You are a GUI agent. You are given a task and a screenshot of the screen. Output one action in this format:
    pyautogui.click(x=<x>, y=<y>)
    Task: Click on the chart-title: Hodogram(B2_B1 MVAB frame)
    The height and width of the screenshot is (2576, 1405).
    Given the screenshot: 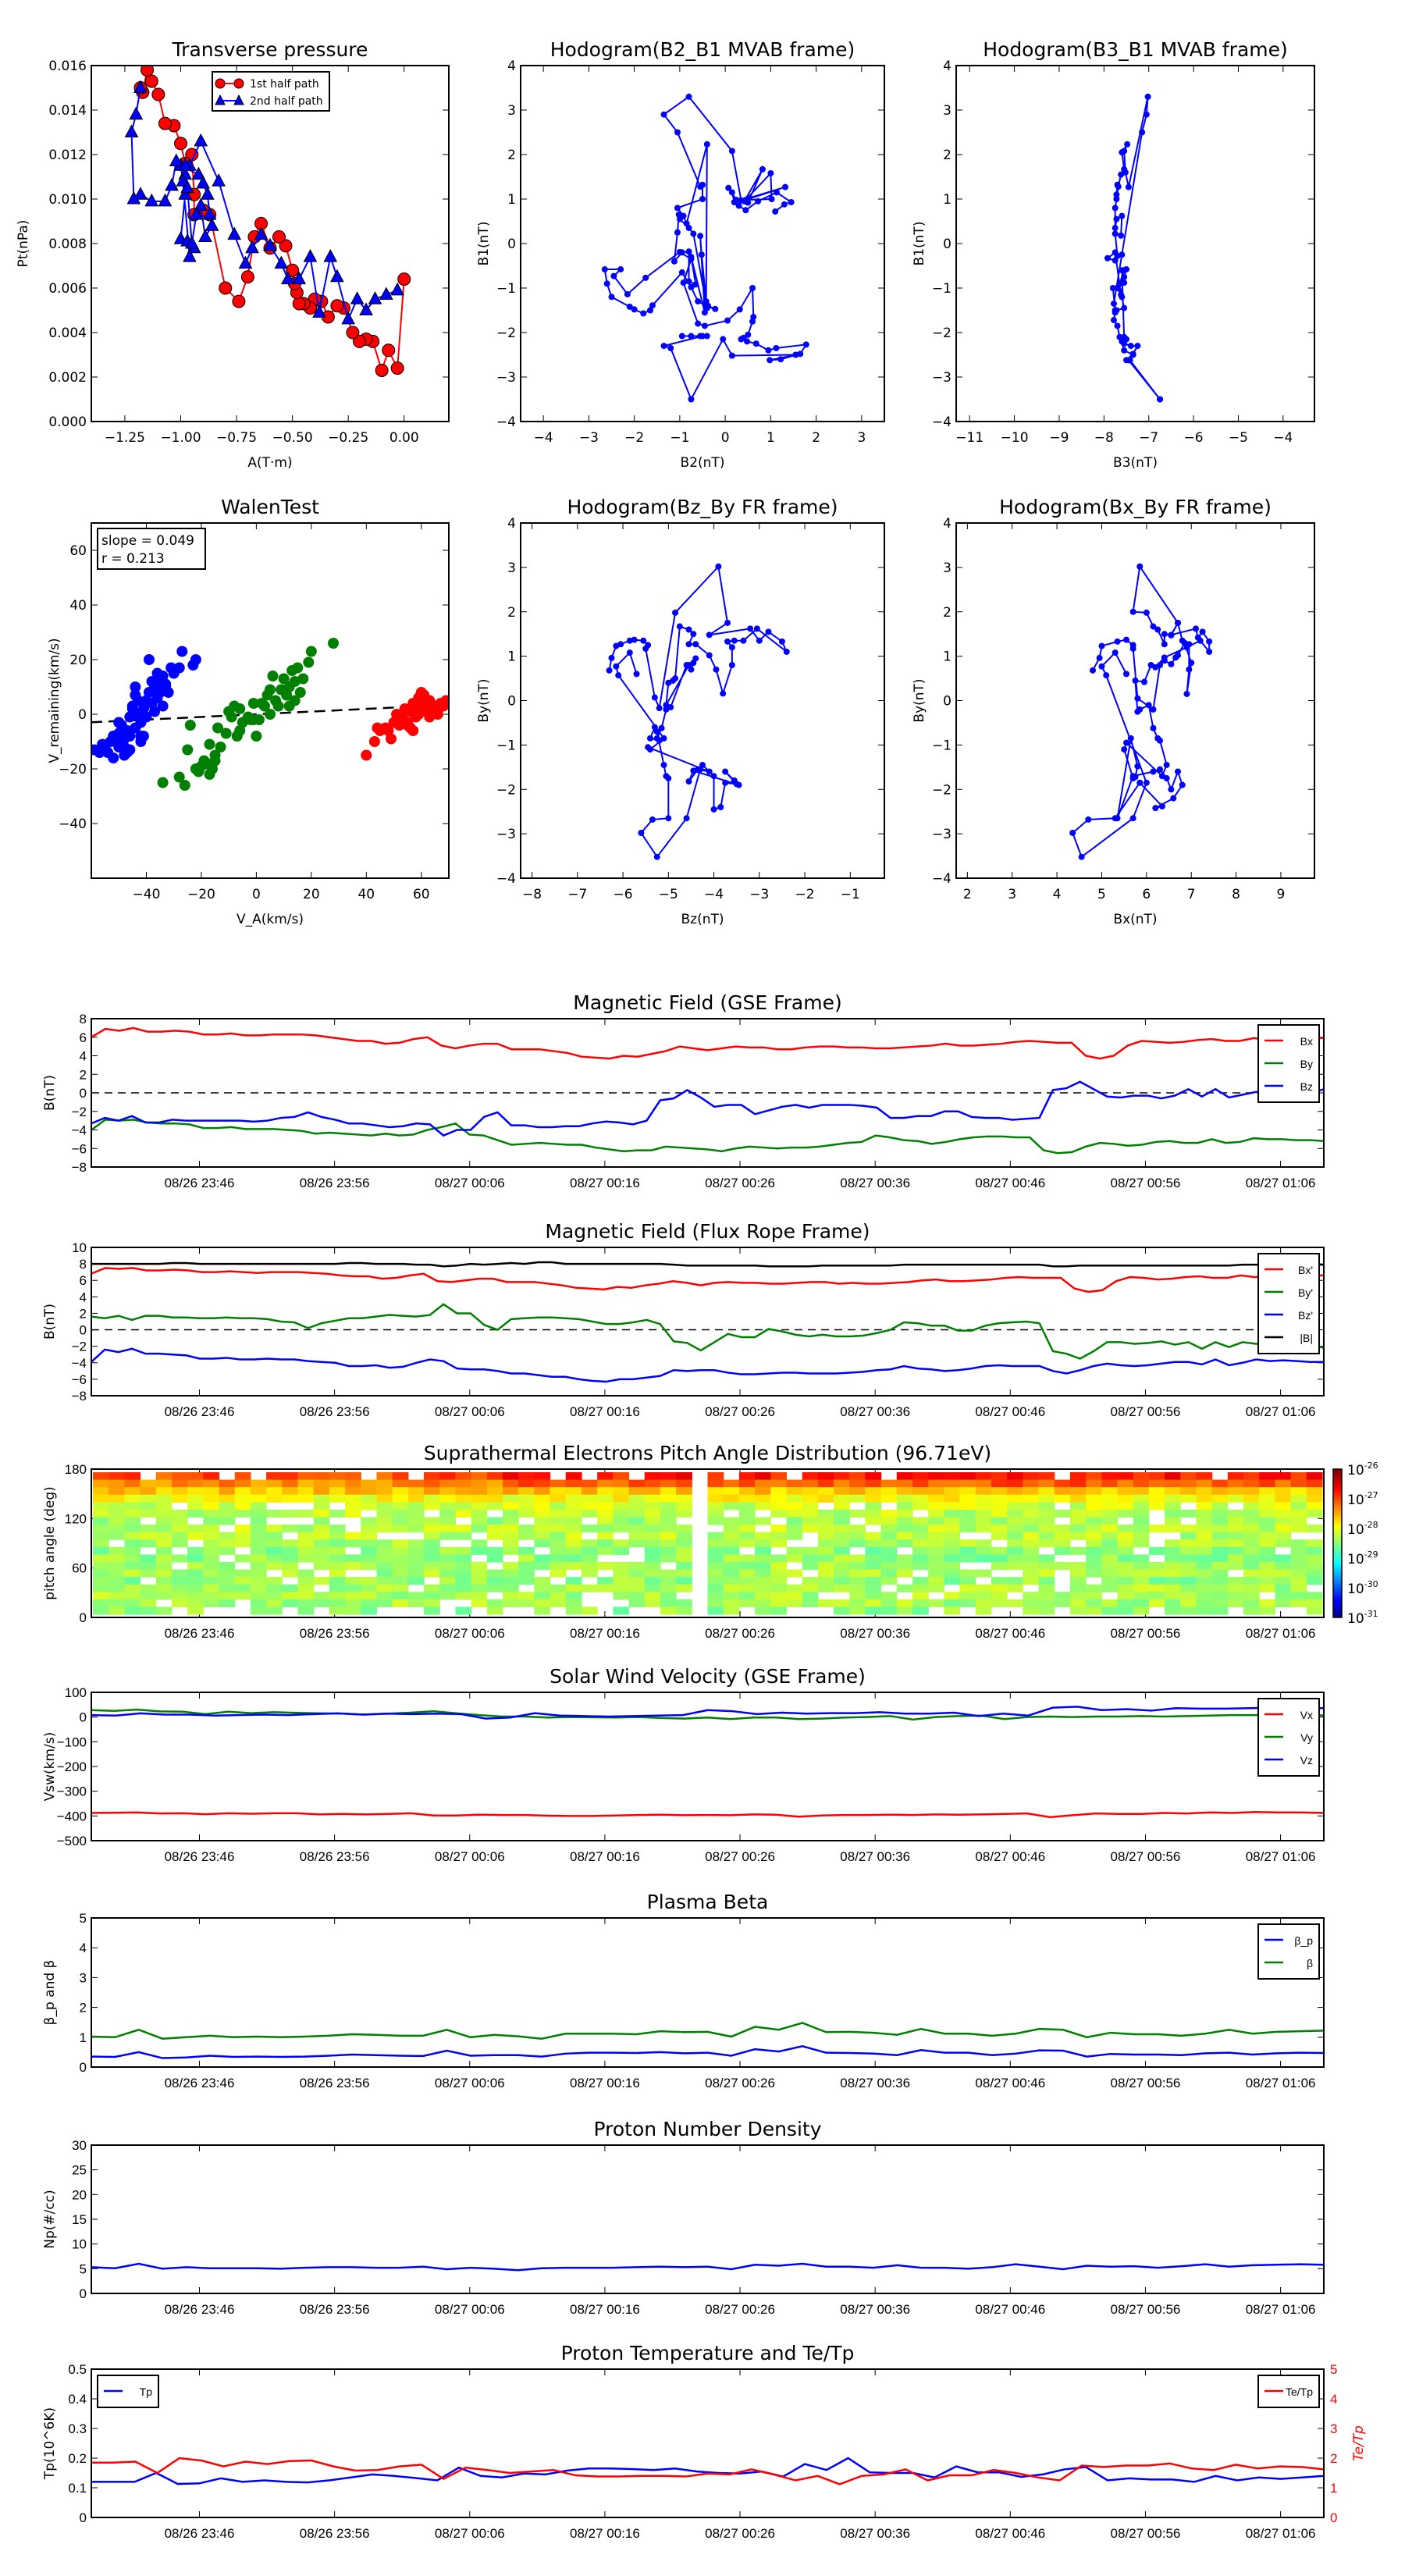 What is the action you would take?
    pyautogui.click(x=703, y=49)
    